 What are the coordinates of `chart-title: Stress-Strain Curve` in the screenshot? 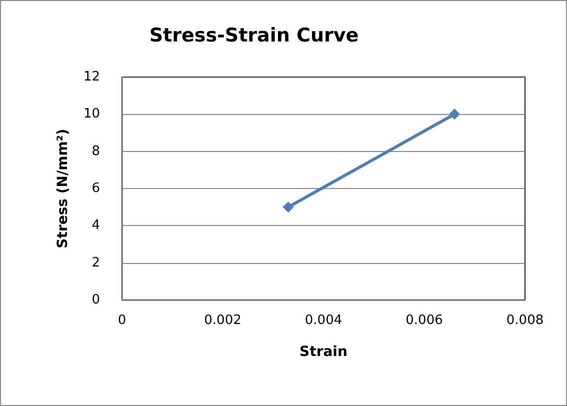 It's located at (254, 35).